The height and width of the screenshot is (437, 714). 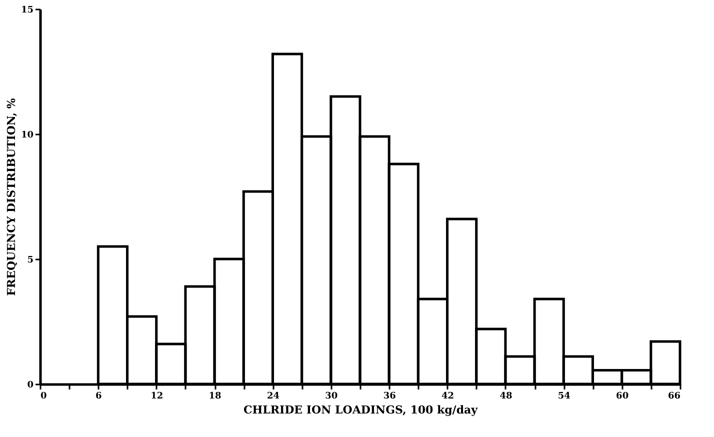 I want to click on x-tick-label: 60, so click(x=622, y=397).